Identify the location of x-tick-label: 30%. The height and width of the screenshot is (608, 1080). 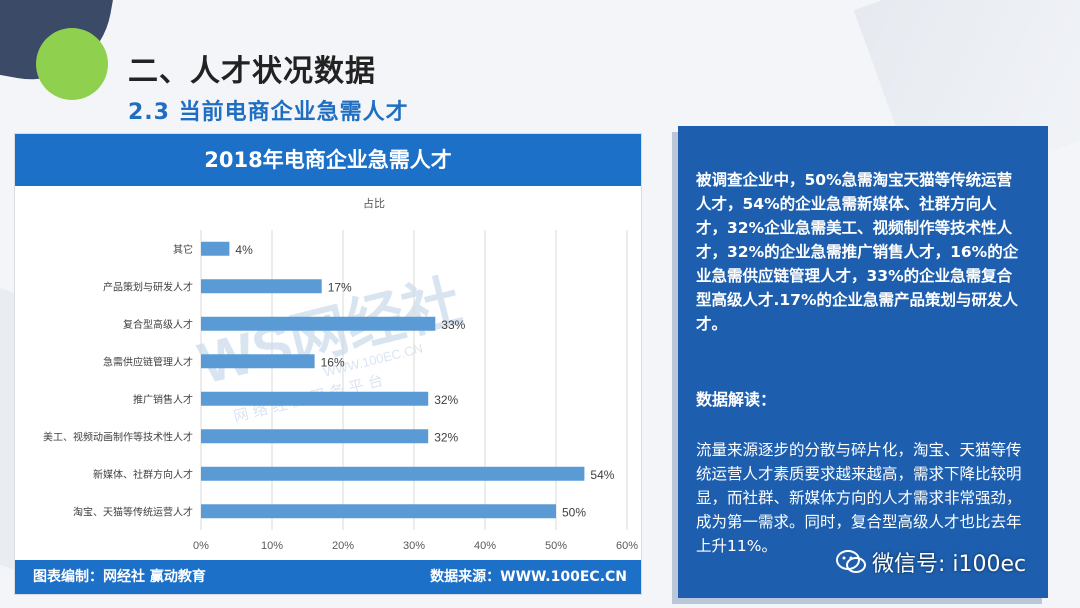
(414, 546).